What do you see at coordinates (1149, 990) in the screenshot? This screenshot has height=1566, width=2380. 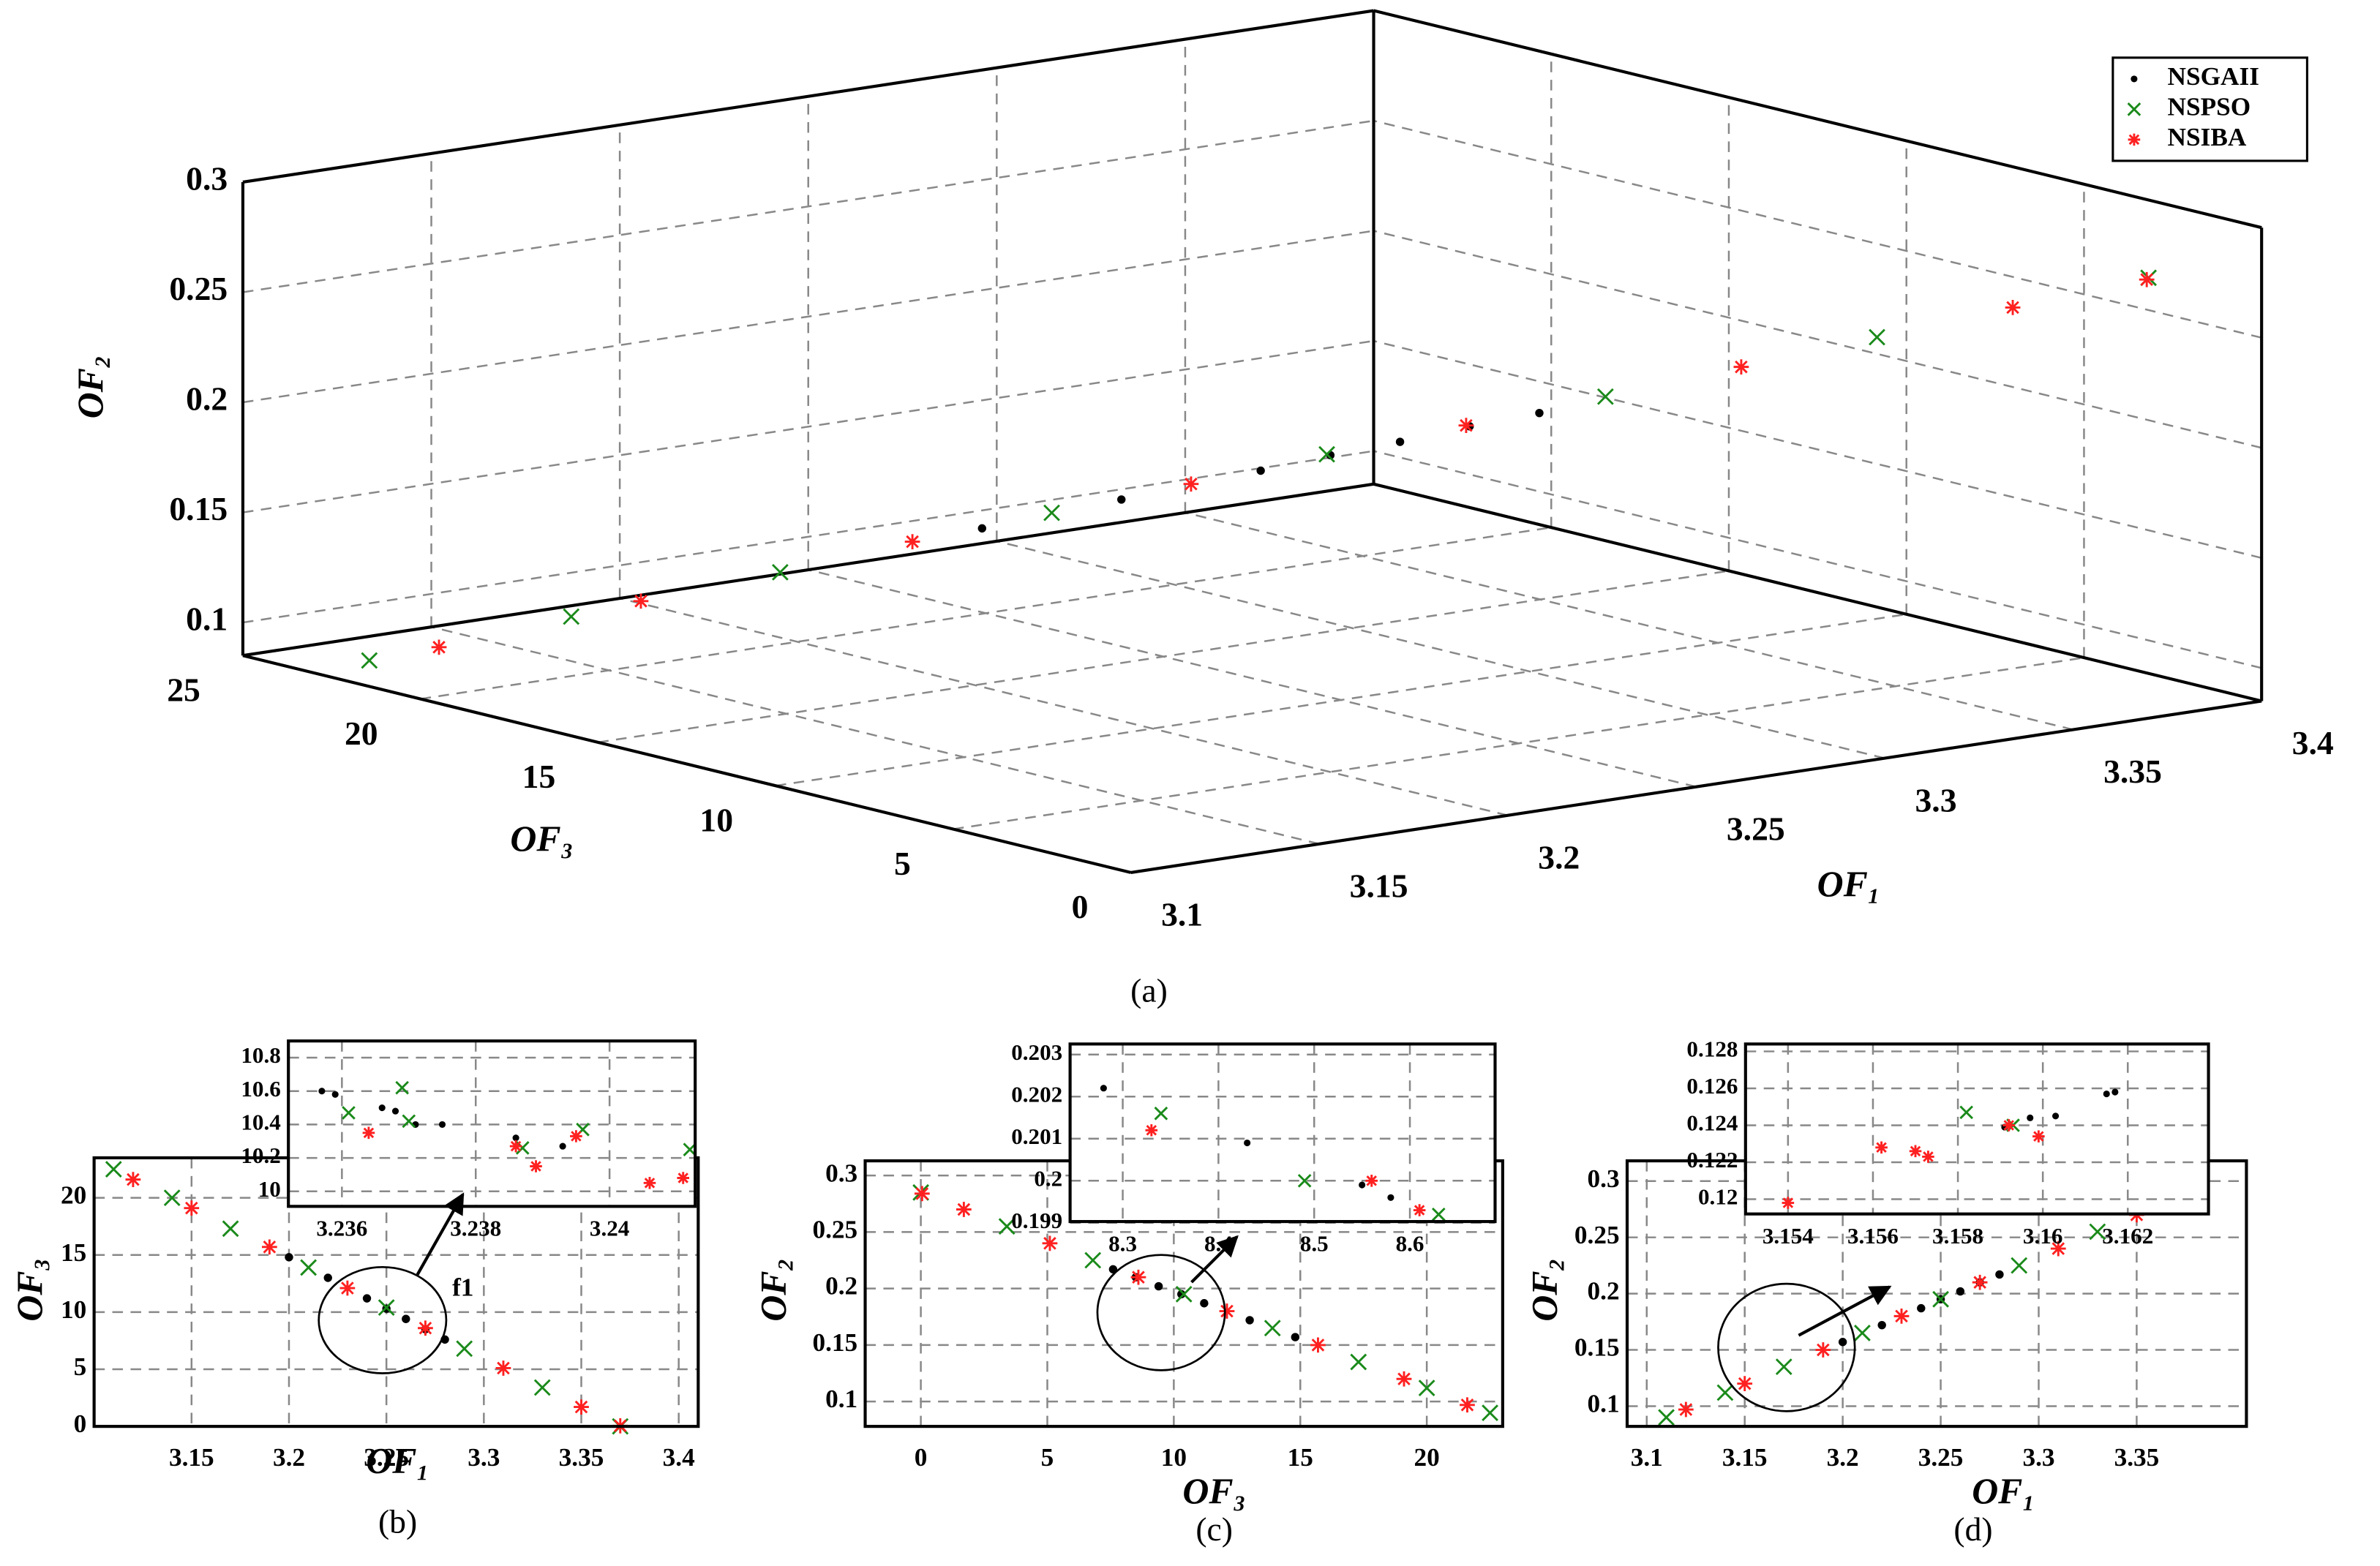 I see `caption: (a)` at bounding box center [1149, 990].